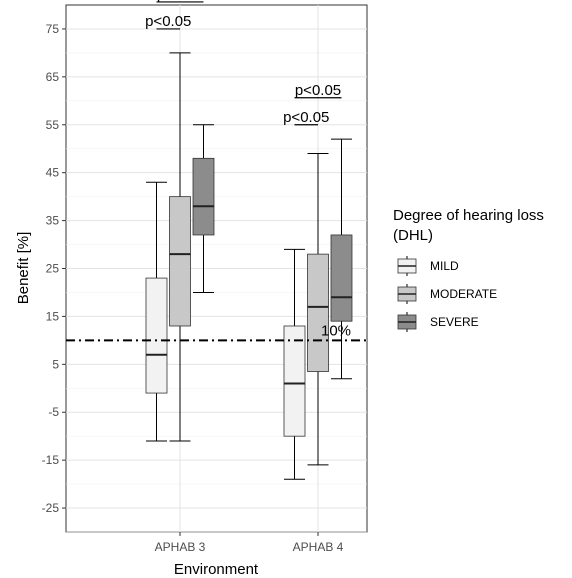  What do you see at coordinates (463, 294) in the screenshot?
I see `legend-label: MODERATE` at bounding box center [463, 294].